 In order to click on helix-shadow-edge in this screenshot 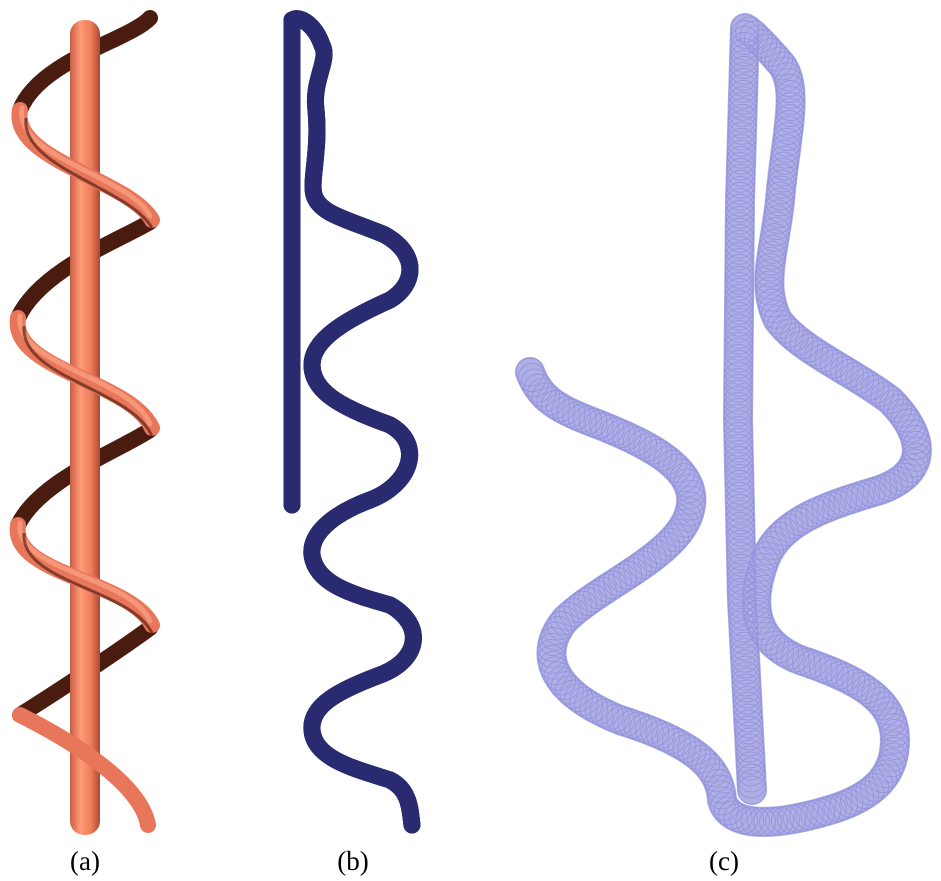, I will do `click(88, 375)`.